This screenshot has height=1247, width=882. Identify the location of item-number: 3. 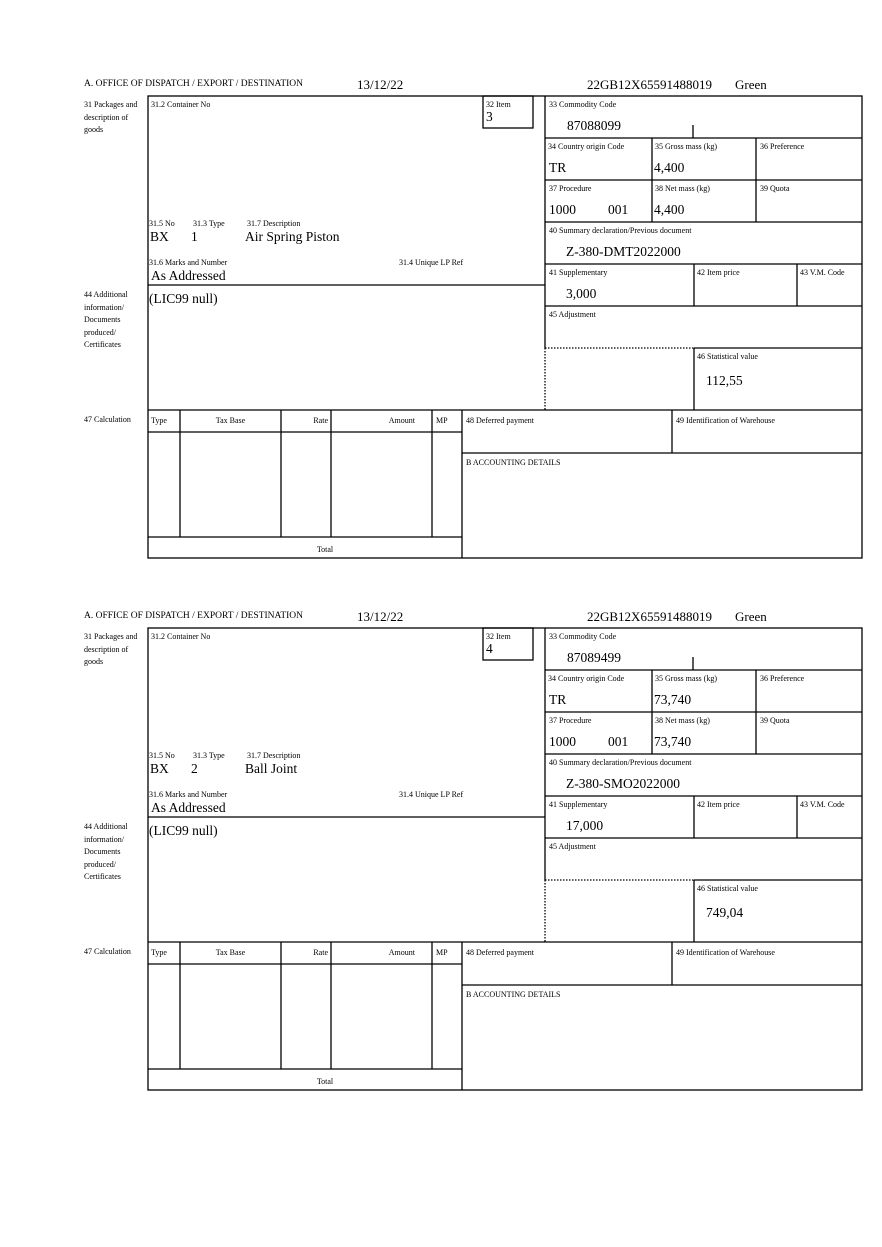
(489, 116).